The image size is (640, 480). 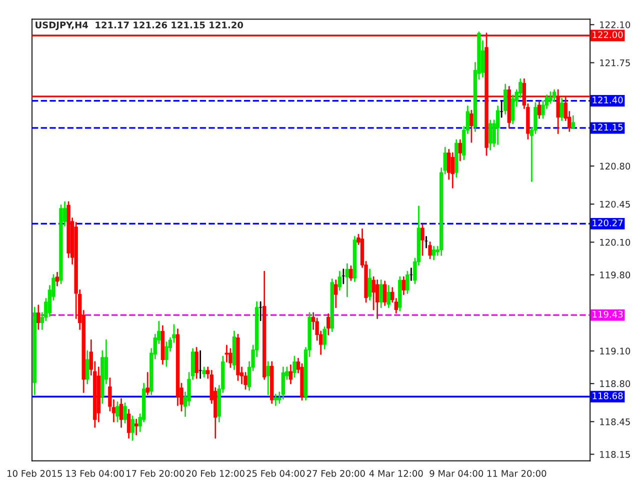 I want to click on y-tick-label: 120.10, so click(x=615, y=242).